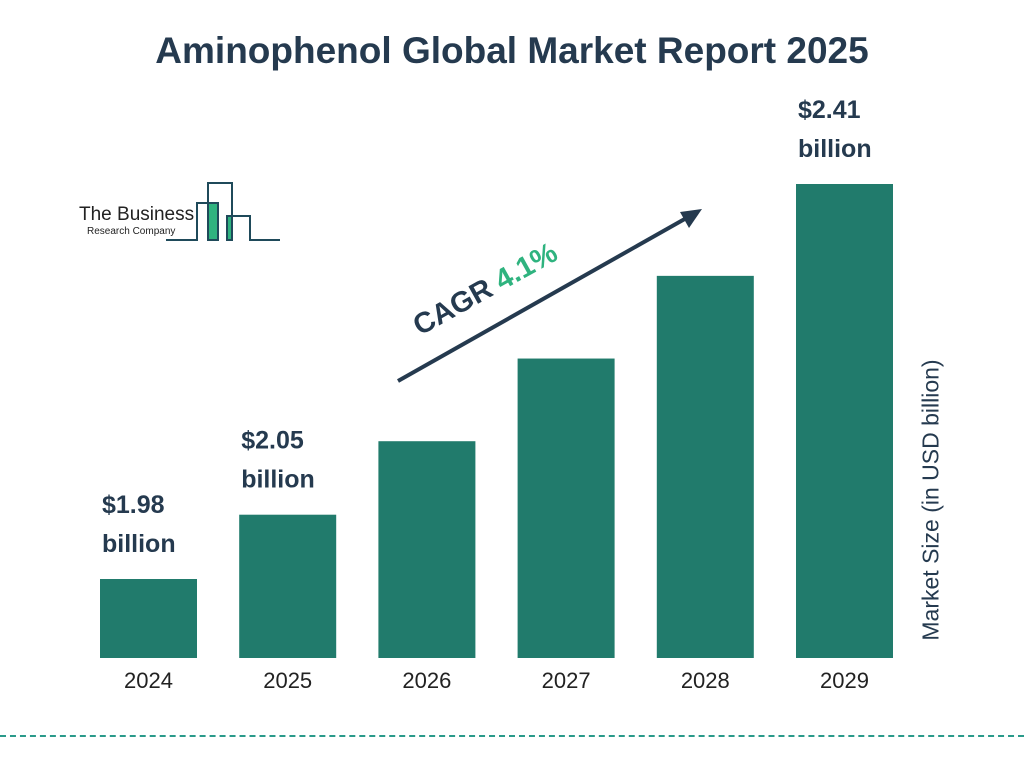 Image resolution: width=1024 pixels, height=768 pixels. I want to click on data-label-value: $1.98, so click(133, 505).